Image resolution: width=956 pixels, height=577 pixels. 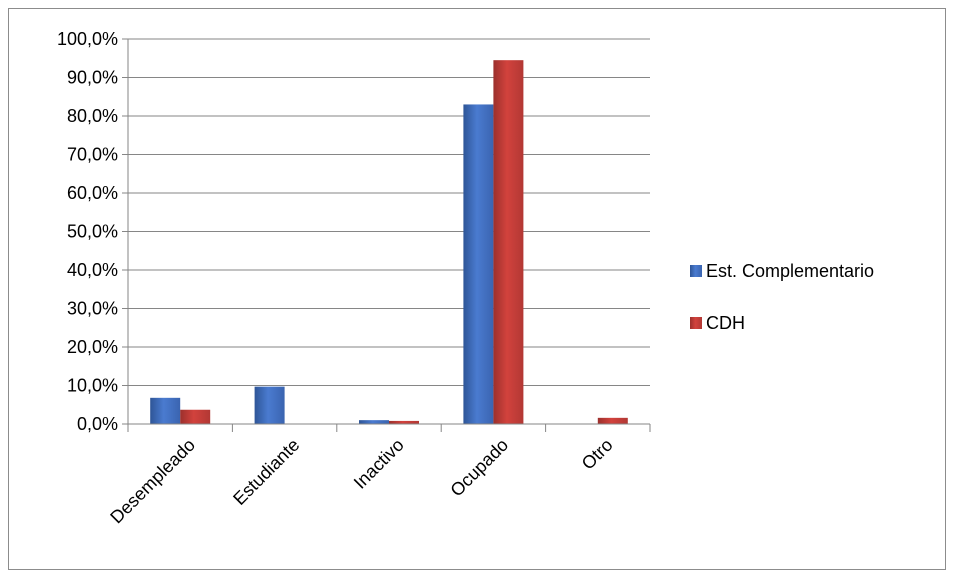 I want to click on y-tick-label: 70,0%, so click(x=92, y=155).